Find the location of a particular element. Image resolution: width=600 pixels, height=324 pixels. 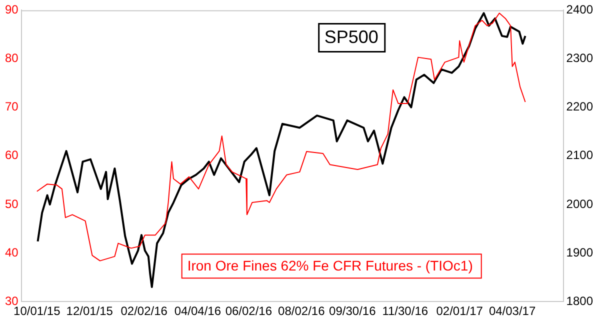

text: SP500 is located at coordinates (351, 37).